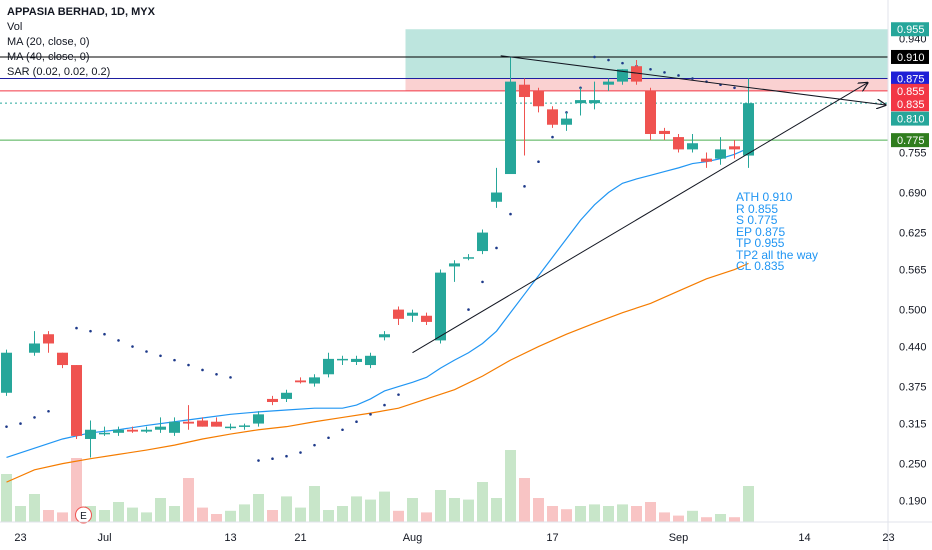 The width and height of the screenshot is (932, 550). Describe the element at coordinates (913, 234) in the screenshot. I see `y-tick-label: 0.625` at that location.